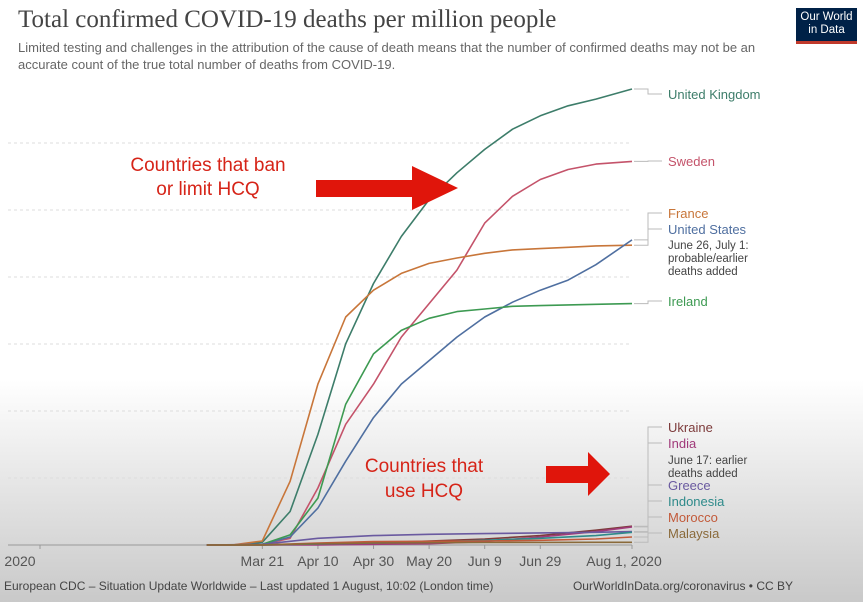 Image resolution: width=863 pixels, height=602 pixels. I want to click on series-label-france: France, so click(688, 213).